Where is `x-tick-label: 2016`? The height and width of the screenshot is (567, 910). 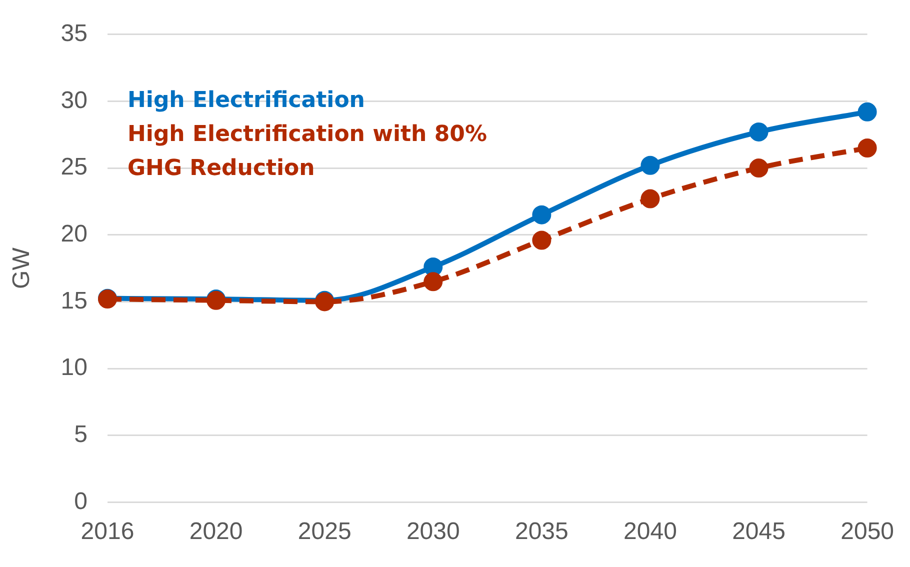
x-tick-label: 2016 is located at coordinates (107, 532).